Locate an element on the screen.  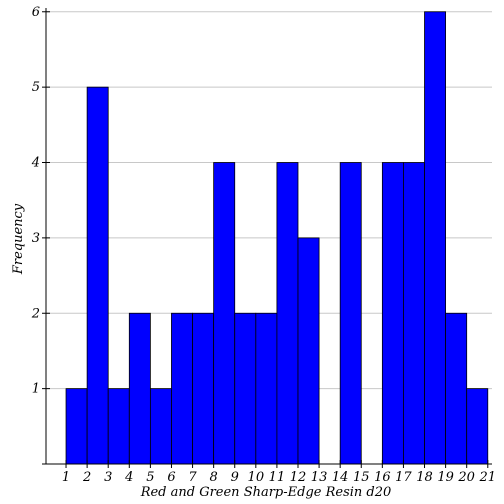
x-tick-label-2: 2 is located at coordinates (86, 477).